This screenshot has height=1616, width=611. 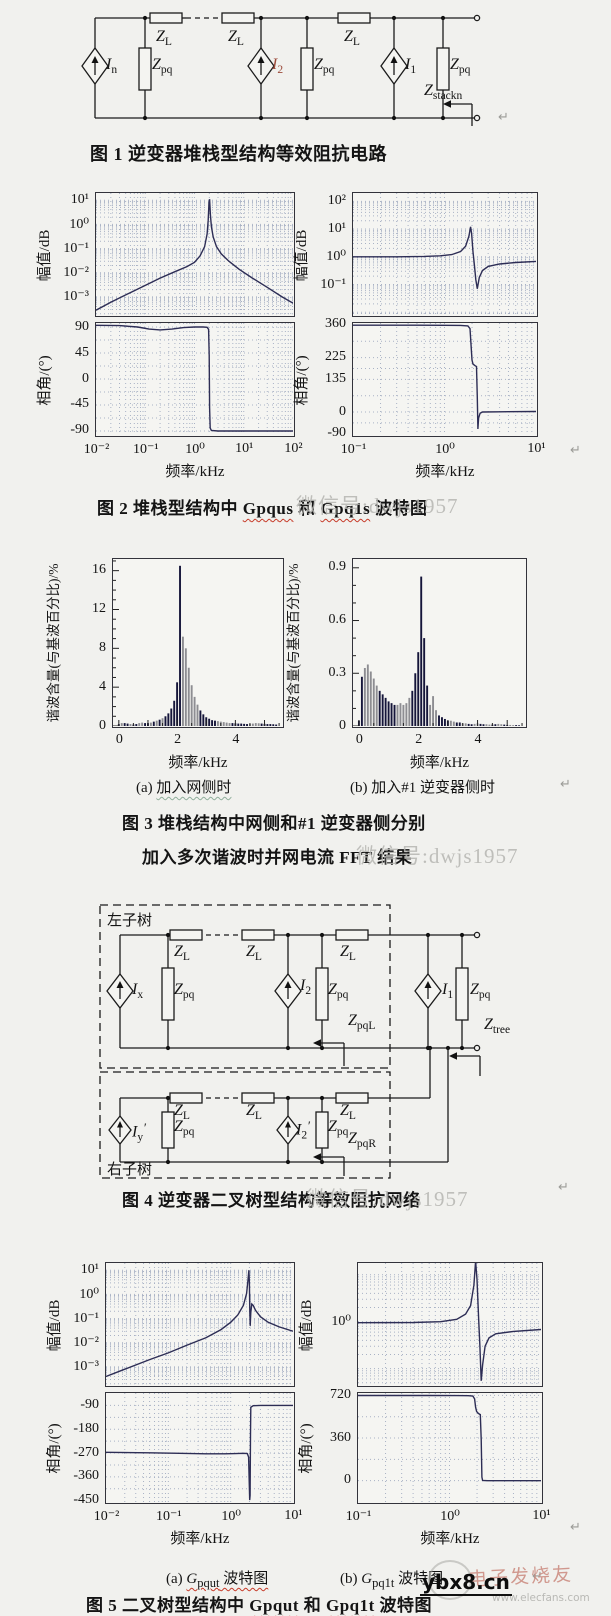 What do you see at coordinates (102, 647) in the screenshot?
I see `y-tick-label: 8` at bounding box center [102, 647].